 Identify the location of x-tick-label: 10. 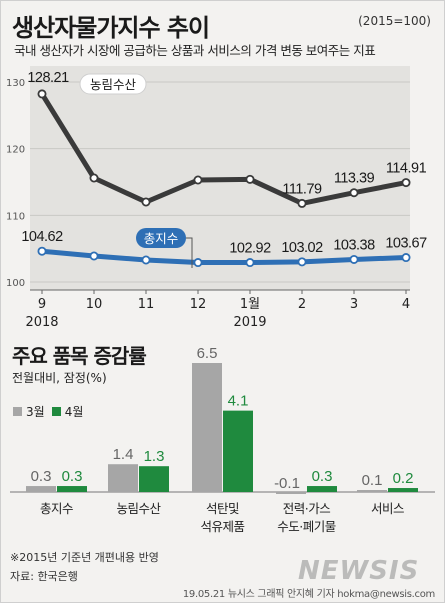
(94, 304).